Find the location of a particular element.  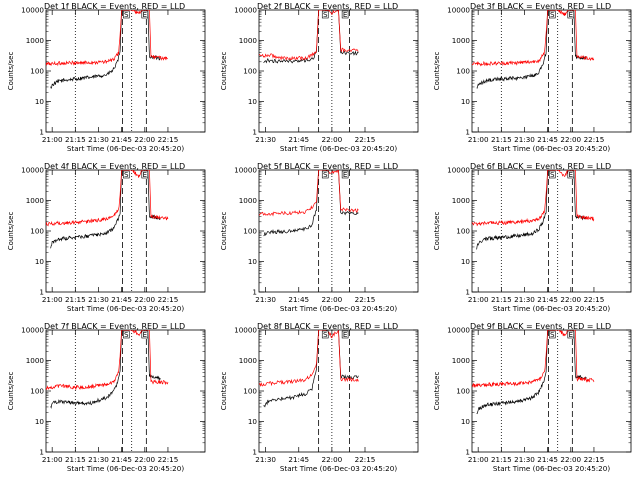

plot-title: Det 5f BLACK = Events, RED = LLD is located at coordinates (327, 166).